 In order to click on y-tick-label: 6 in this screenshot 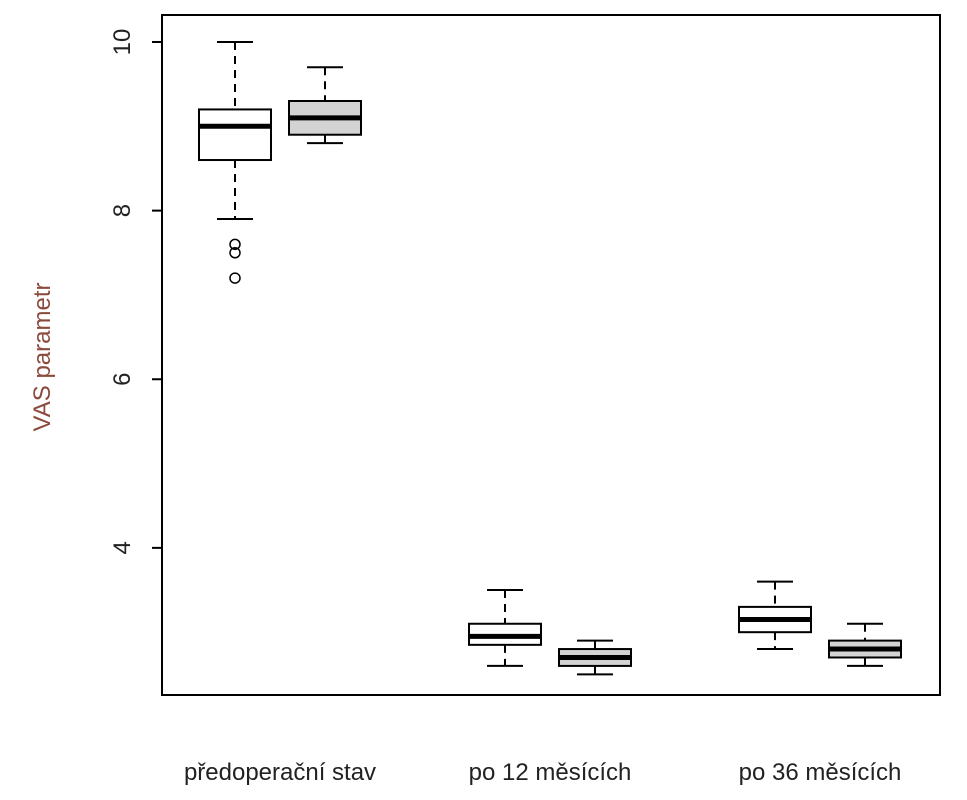, I will do `click(122, 379)`.